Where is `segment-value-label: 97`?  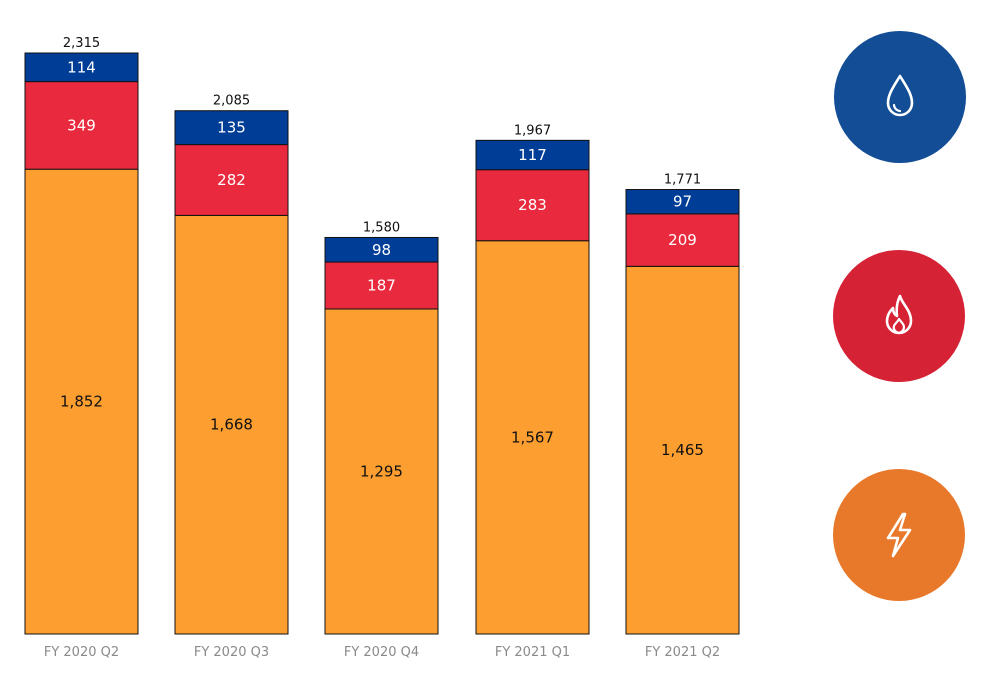 segment-value-label: 97 is located at coordinates (682, 202).